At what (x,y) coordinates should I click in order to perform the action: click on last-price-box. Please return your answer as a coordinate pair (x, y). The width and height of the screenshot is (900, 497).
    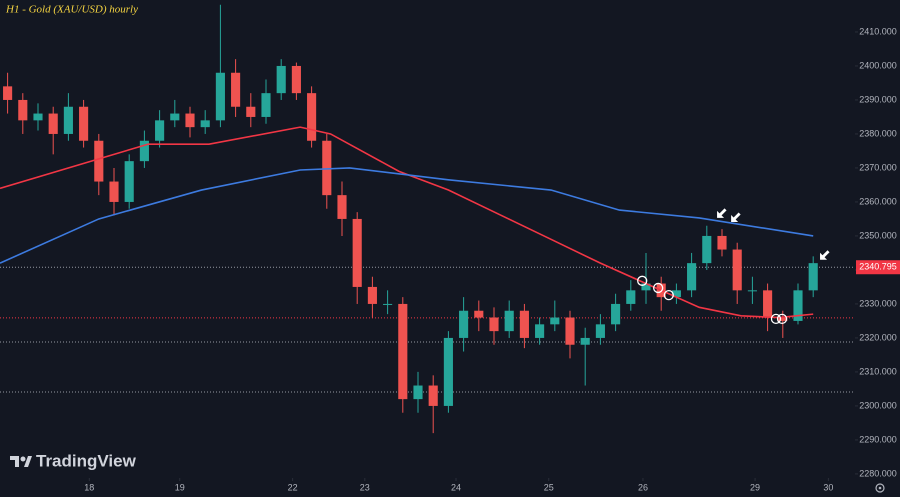
    Looking at the image, I should click on (878, 267).